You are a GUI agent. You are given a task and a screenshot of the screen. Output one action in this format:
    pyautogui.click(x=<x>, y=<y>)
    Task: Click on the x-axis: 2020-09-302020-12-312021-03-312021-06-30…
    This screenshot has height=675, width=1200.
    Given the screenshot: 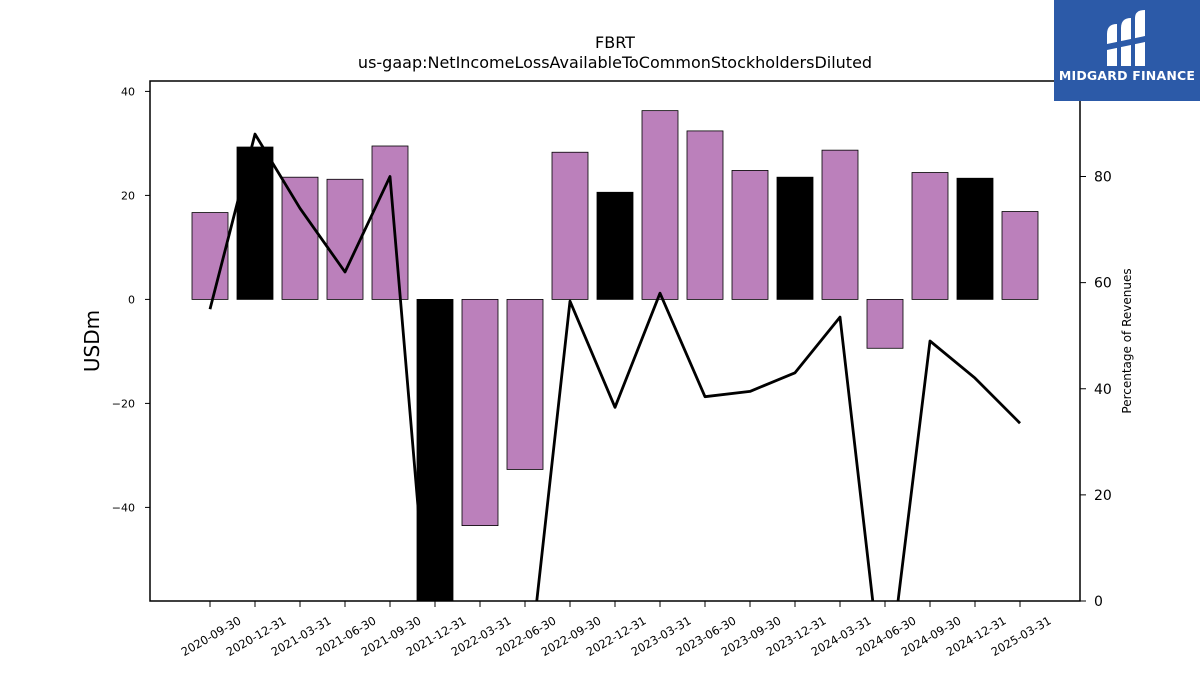 What is the action you would take?
    pyautogui.click(x=616, y=630)
    